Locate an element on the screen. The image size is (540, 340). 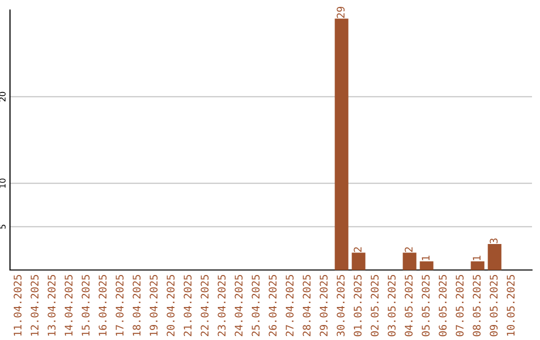
x-tick-label: 21.04.2025 is located at coordinates (188, 305).